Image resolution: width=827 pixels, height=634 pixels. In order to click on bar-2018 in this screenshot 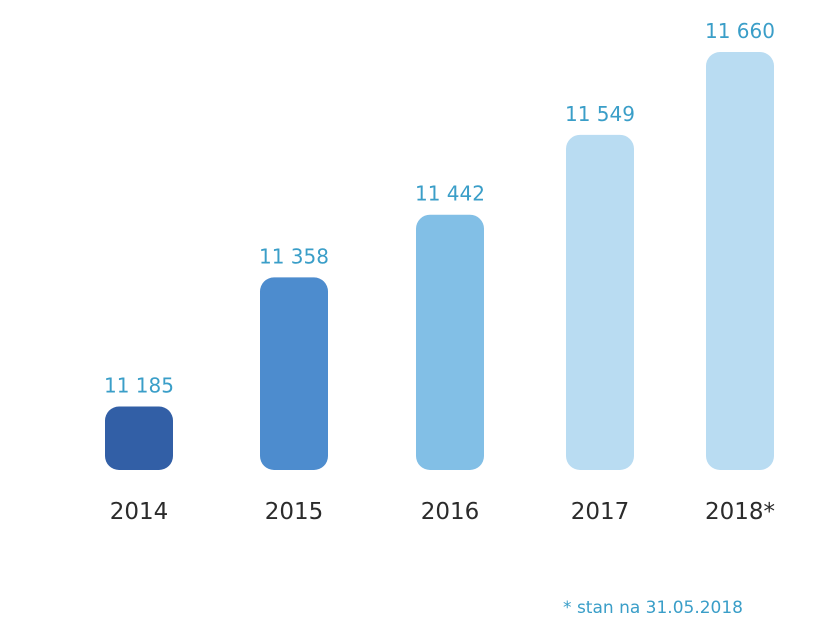, I will do `click(740, 261)`.